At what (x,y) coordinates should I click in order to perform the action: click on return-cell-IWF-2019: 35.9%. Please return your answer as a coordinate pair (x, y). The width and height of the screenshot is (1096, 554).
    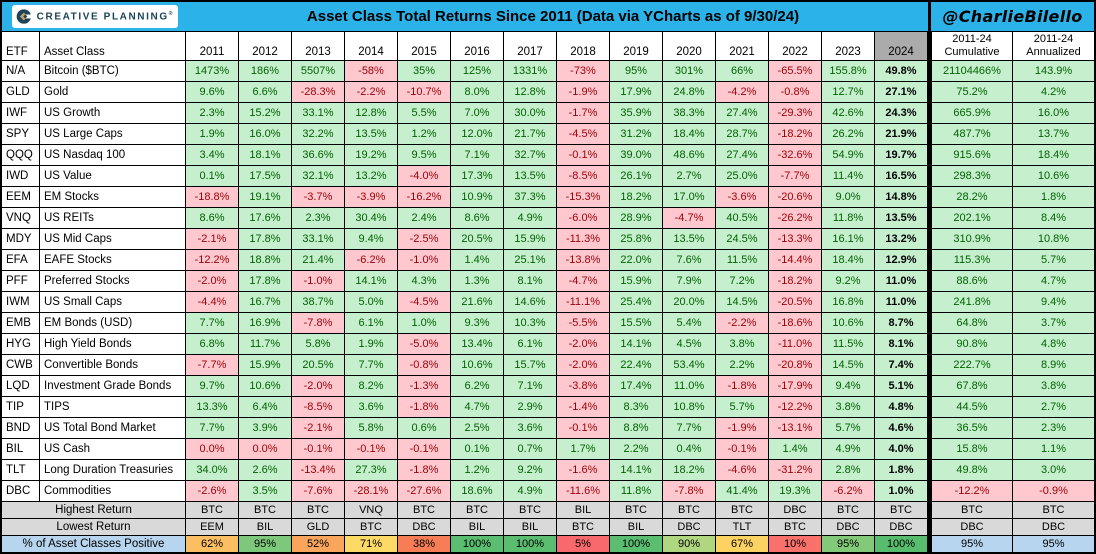
    Looking at the image, I should click on (636, 113).